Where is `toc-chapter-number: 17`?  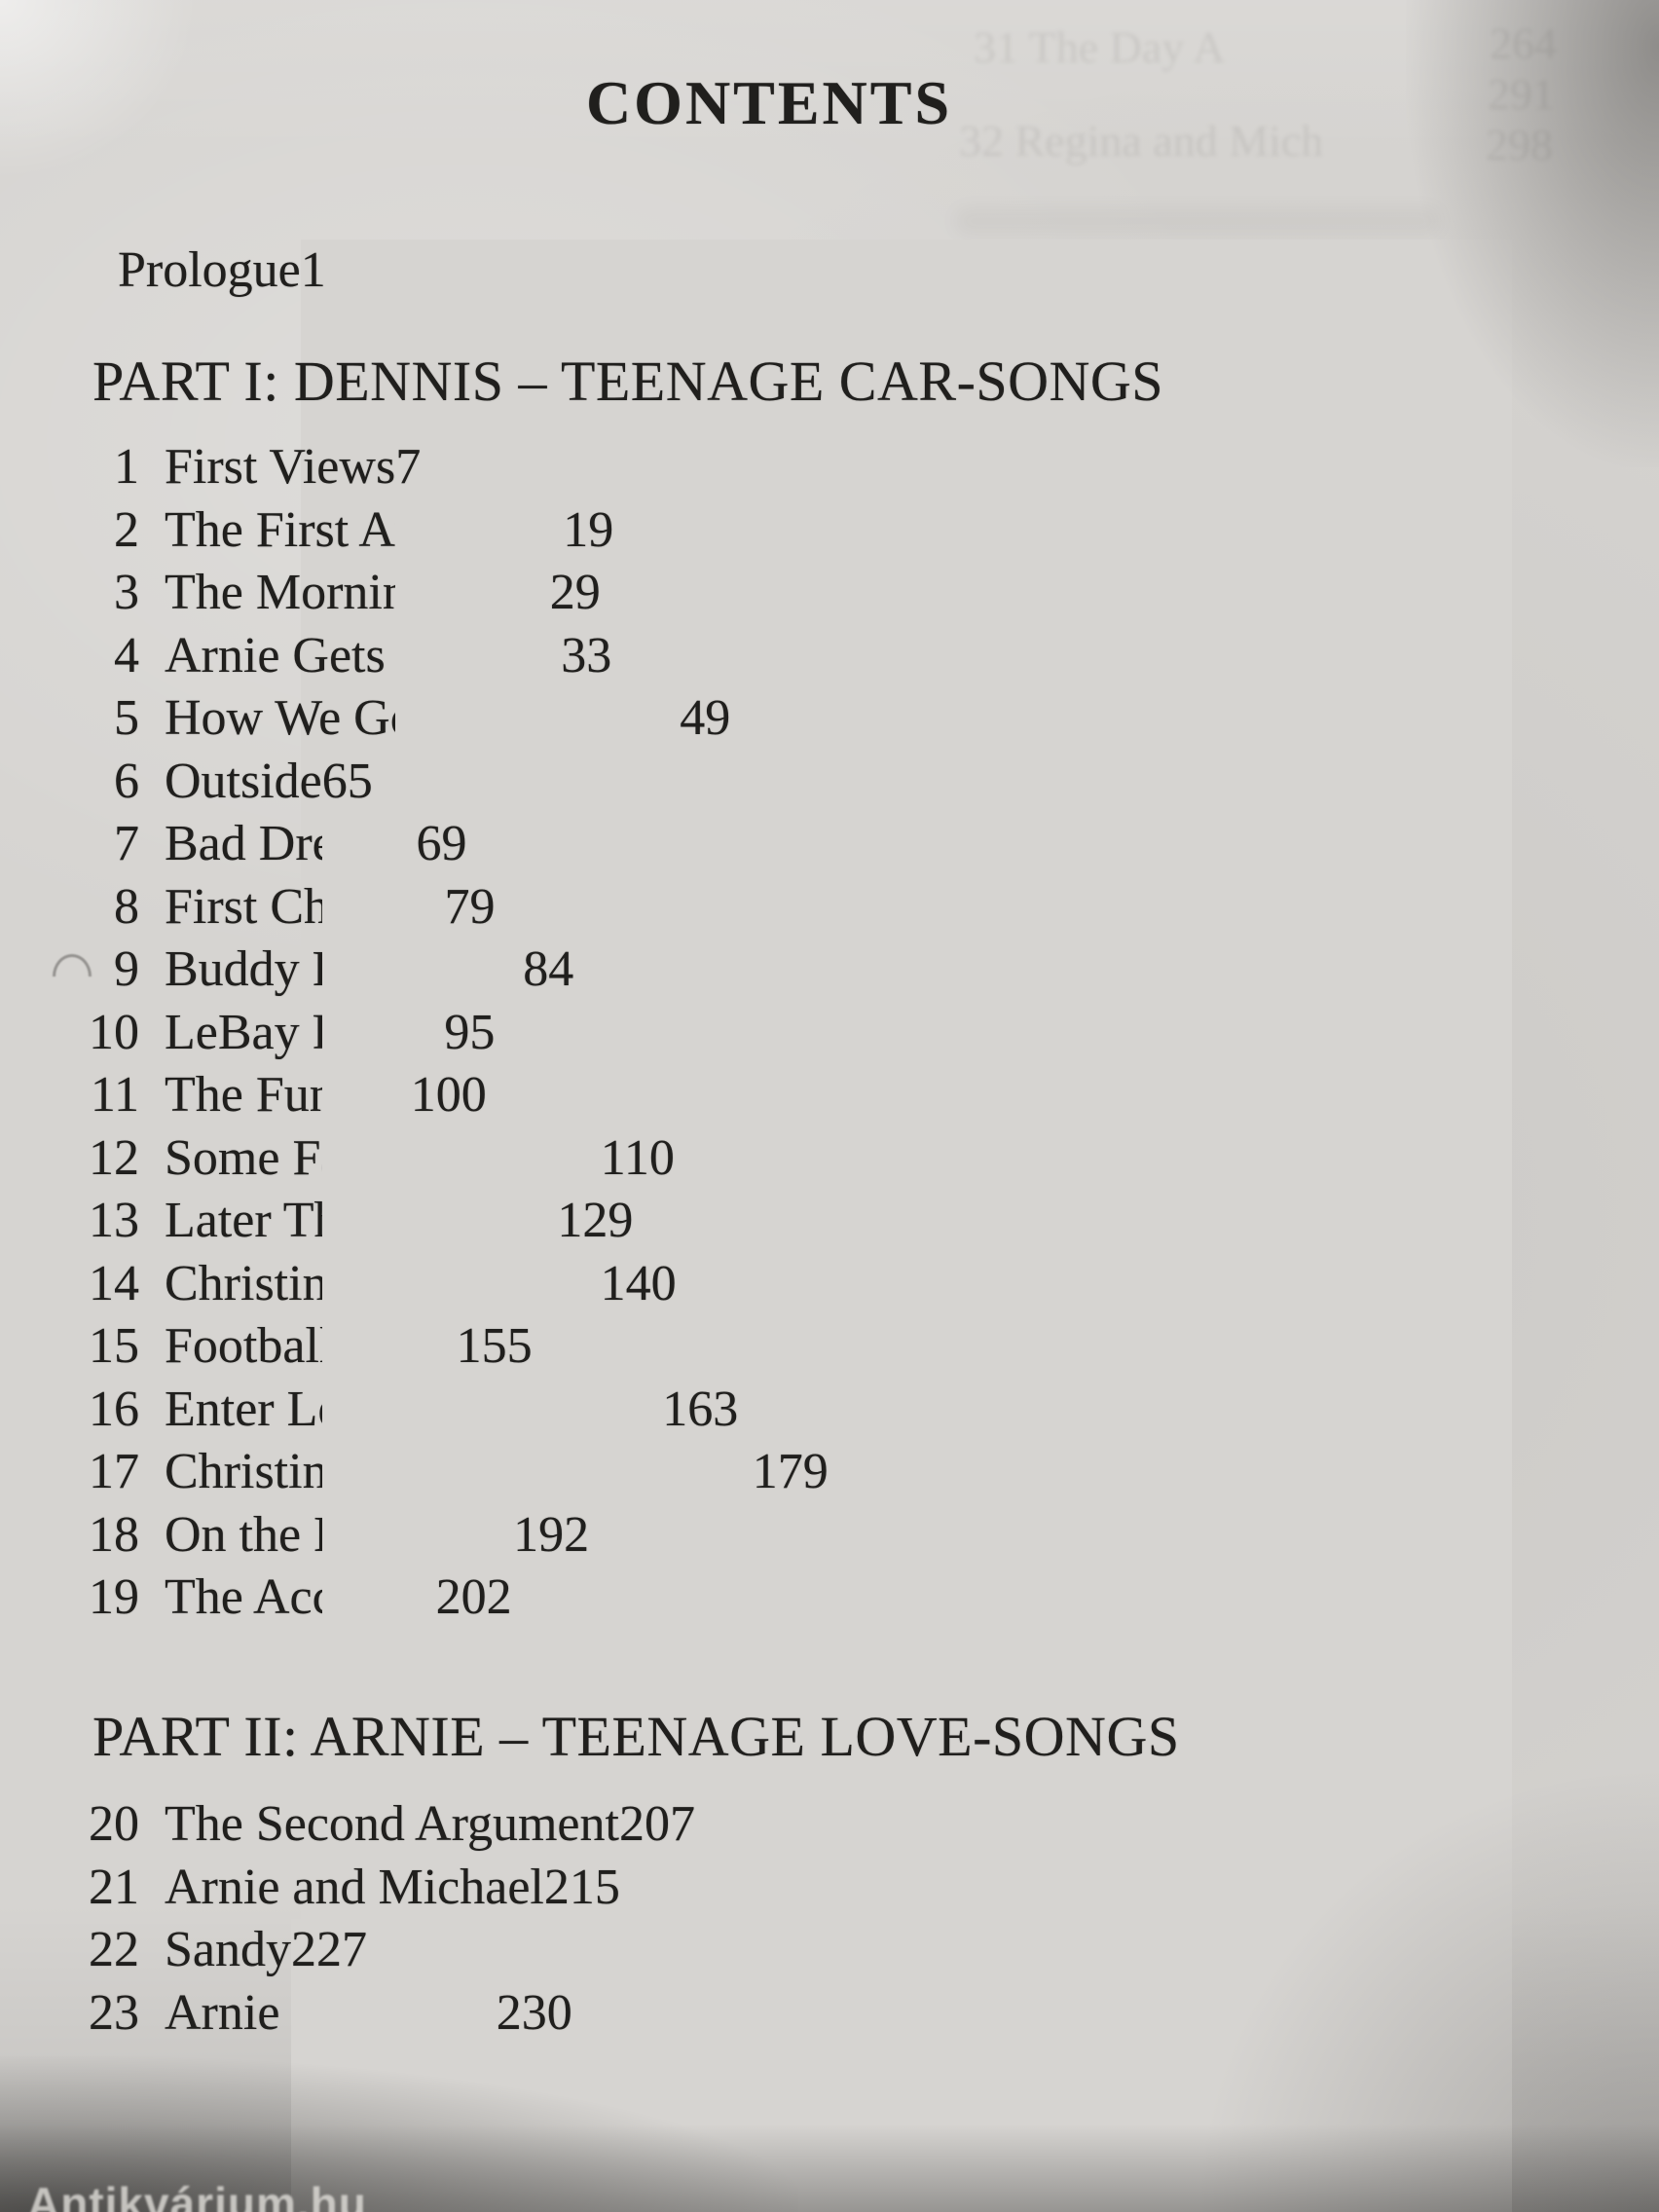 toc-chapter-number: 17 is located at coordinates (114, 1471).